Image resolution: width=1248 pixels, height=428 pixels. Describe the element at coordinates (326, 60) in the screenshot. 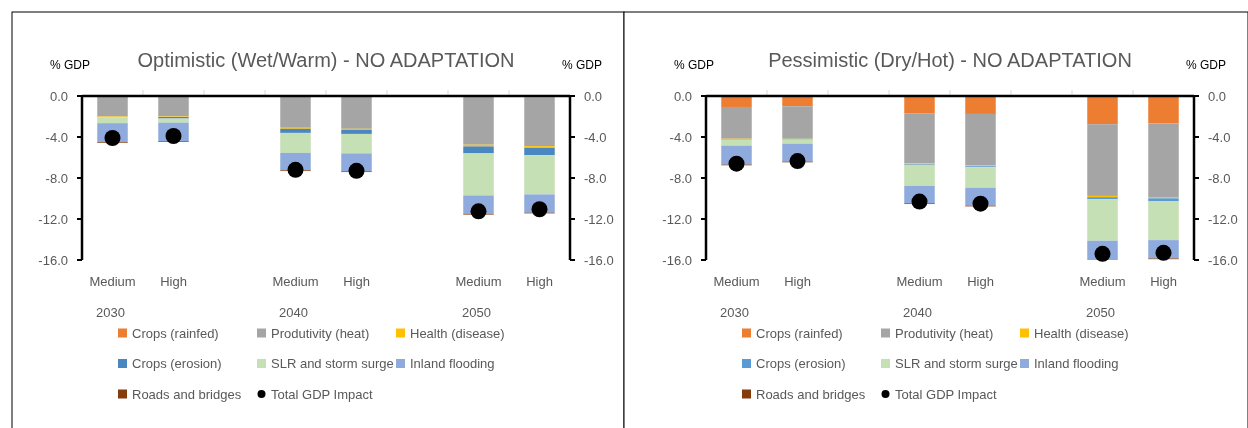

I see `chart-title: Optimistic (Wet/Warm) - NO ADAPTATION` at that location.